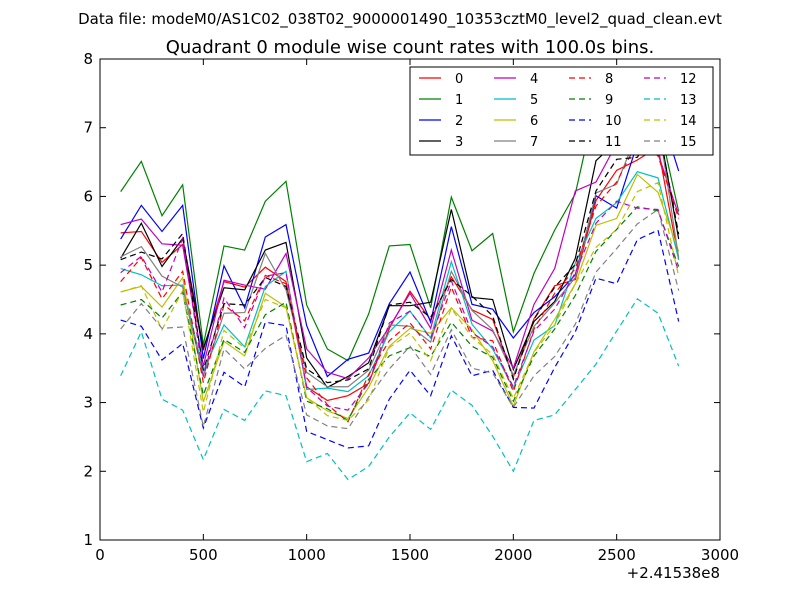 The image size is (800, 600). Describe the element at coordinates (688, 100) in the screenshot. I see `legend-label-13: 13` at that location.